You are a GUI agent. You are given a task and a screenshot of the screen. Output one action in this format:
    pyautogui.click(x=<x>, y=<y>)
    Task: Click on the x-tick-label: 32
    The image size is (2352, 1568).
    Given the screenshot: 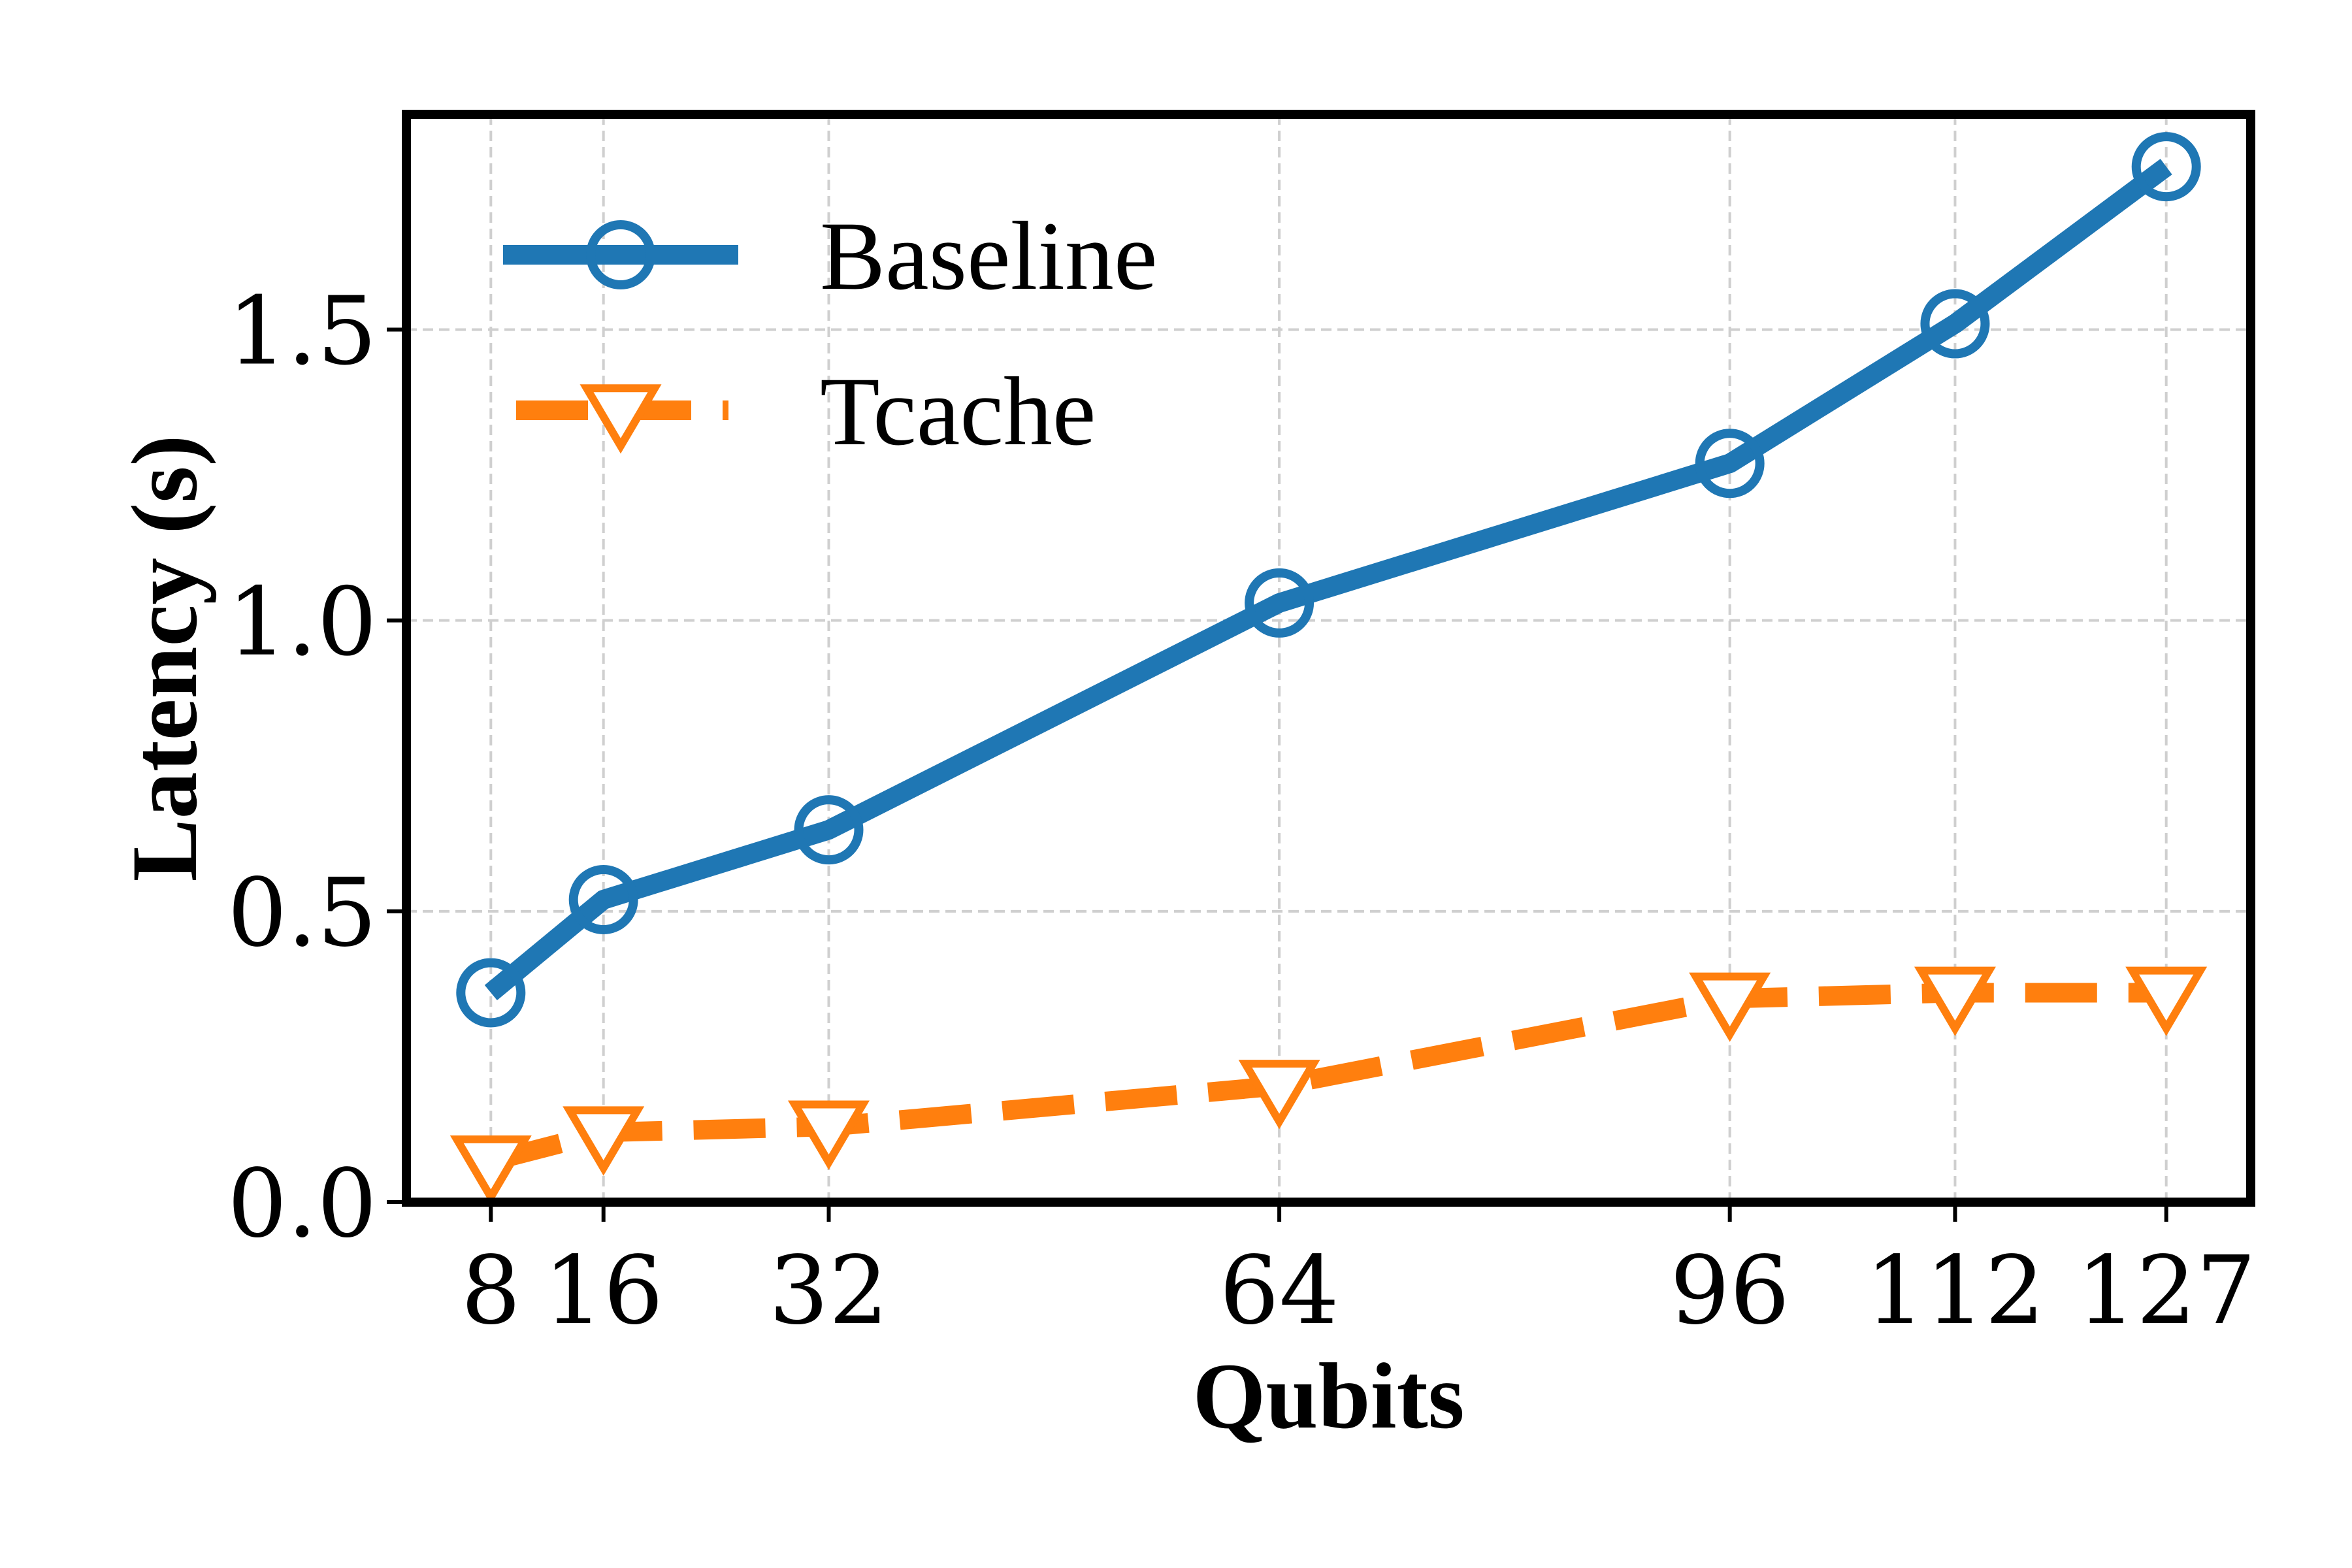 What is the action you would take?
    pyautogui.click(x=829, y=1290)
    